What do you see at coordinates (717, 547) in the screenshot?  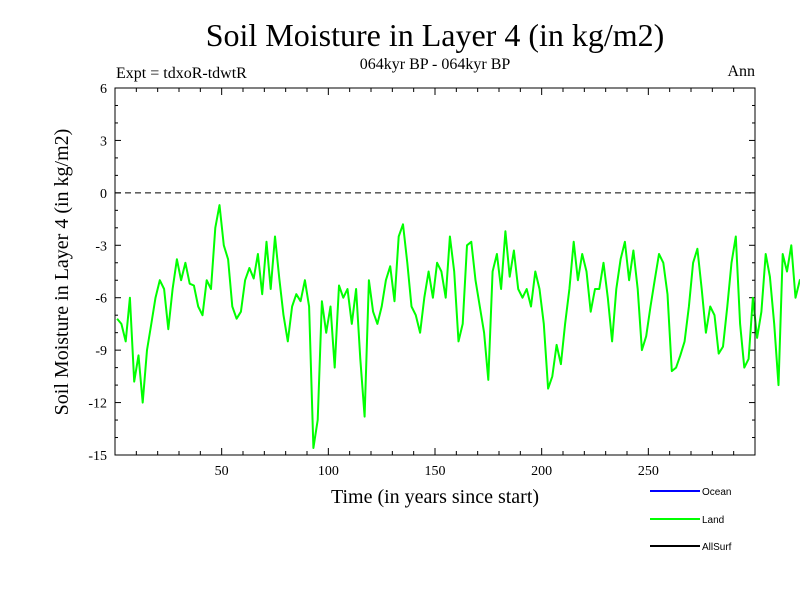 I see `legend-label-allsurf: AllSurf` at bounding box center [717, 547].